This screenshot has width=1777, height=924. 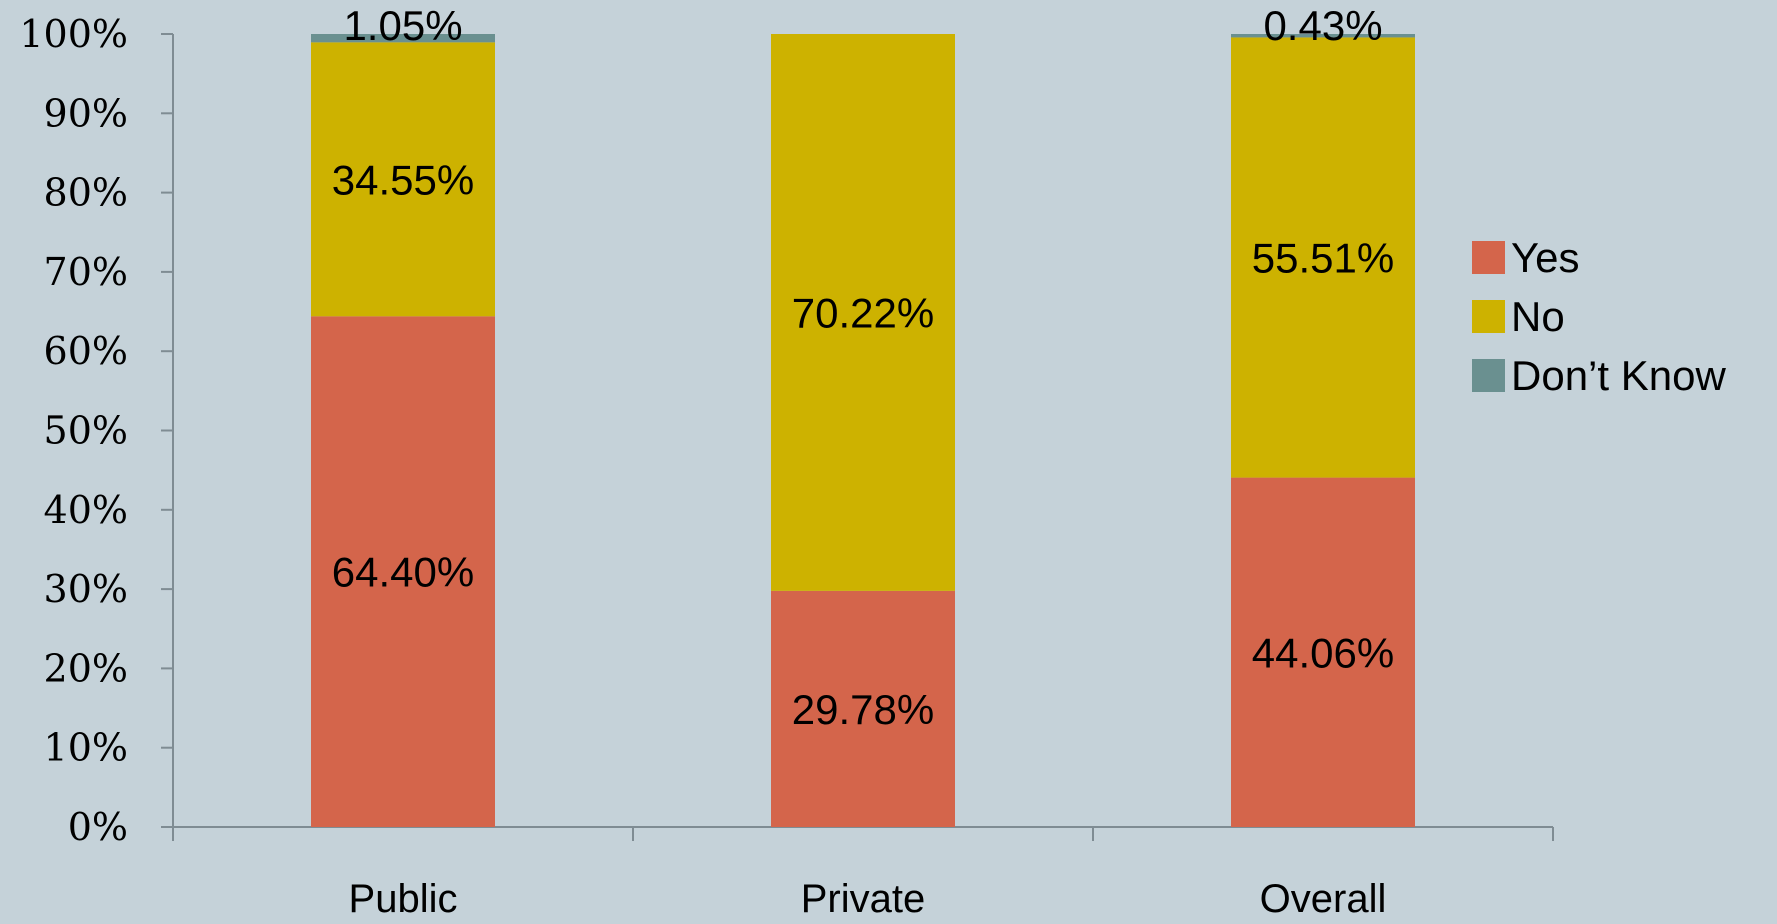 What do you see at coordinates (1545, 257) in the screenshot?
I see `legend-label: Yes` at bounding box center [1545, 257].